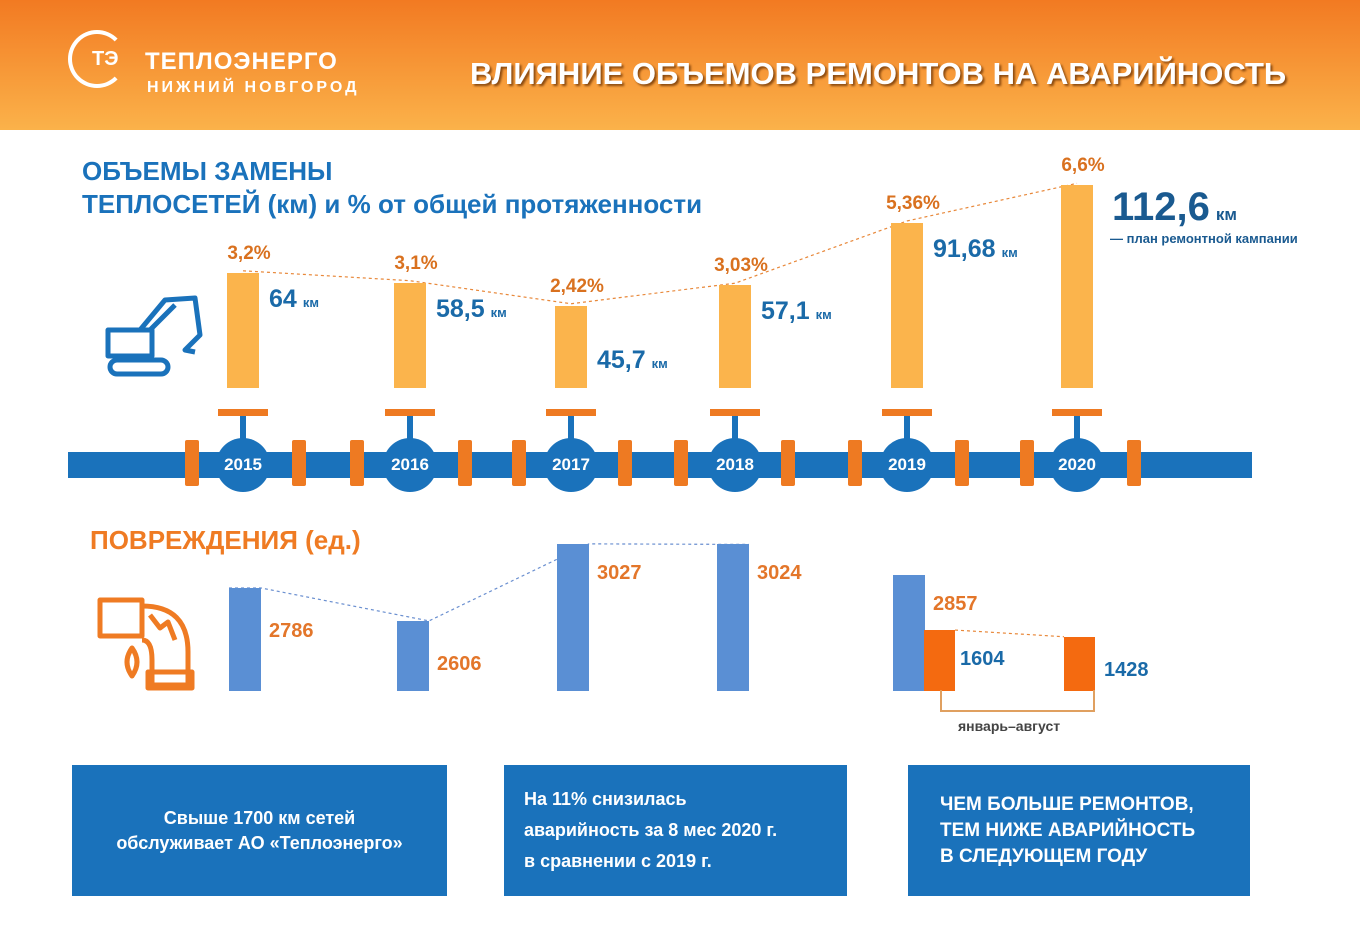 The height and width of the screenshot is (945, 1360). I want to click on box-line: В СЛЕДУЮЩЕМ ГОДУ, so click(1044, 856).